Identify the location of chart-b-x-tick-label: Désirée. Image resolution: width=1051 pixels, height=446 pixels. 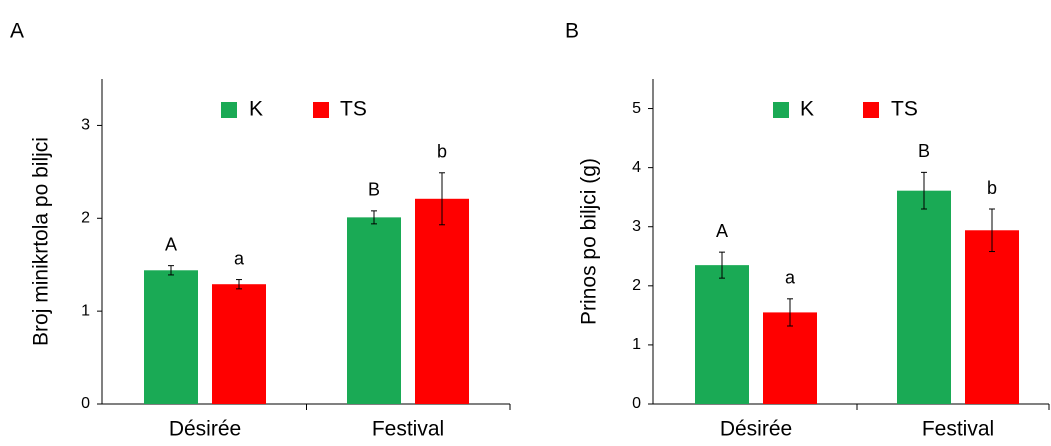
(756, 429).